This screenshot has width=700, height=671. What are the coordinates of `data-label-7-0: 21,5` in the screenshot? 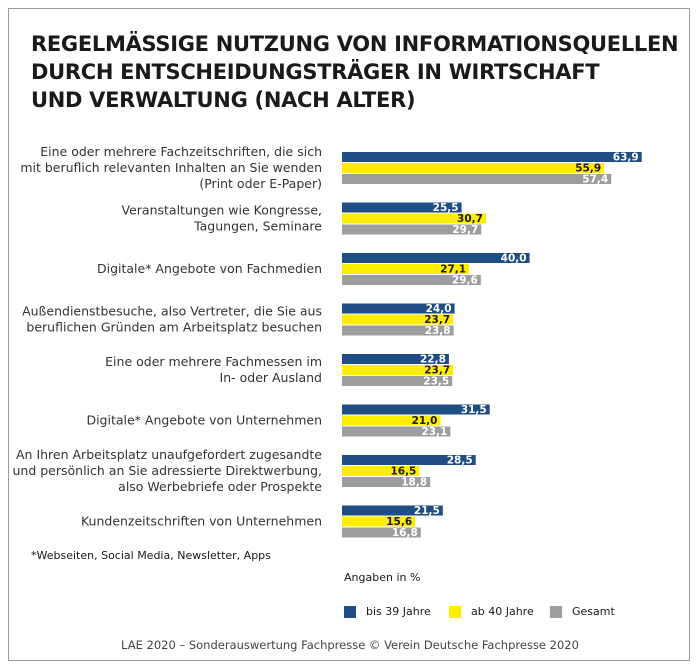 It's located at (427, 511).